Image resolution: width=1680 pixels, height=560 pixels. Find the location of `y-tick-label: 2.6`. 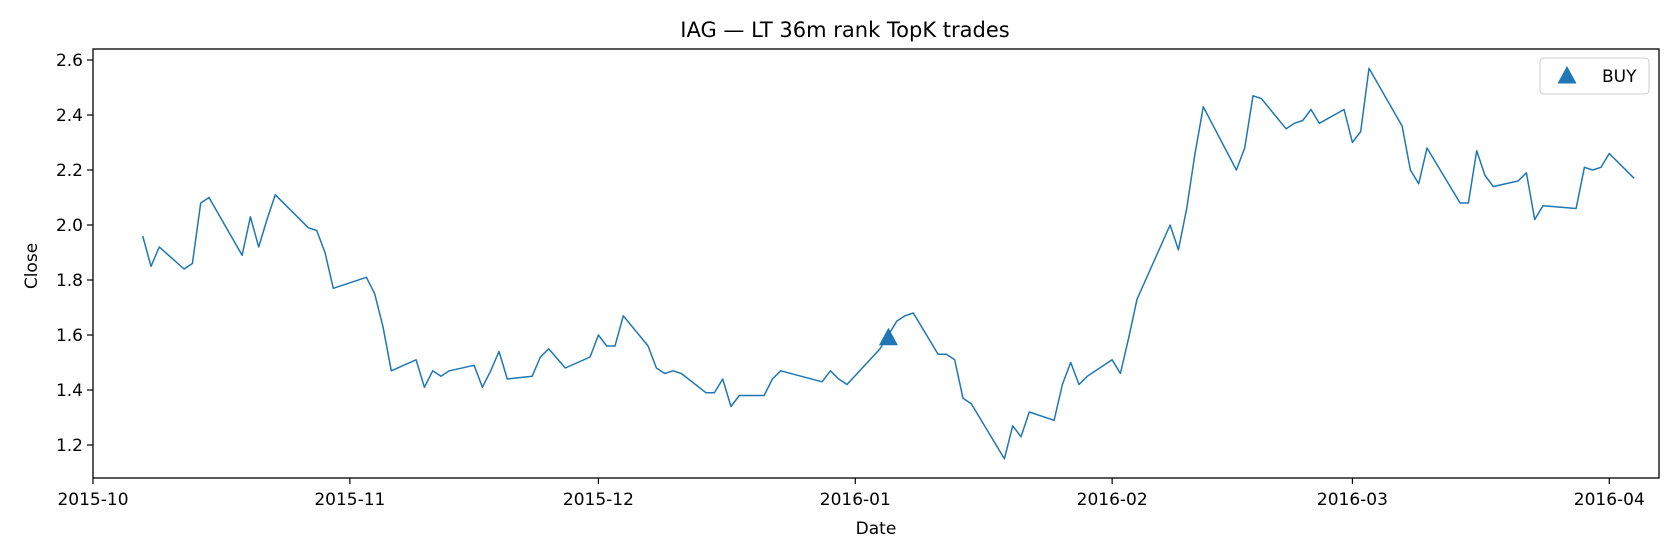

y-tick-label: 2.6 is located at coordinates (69, 61).